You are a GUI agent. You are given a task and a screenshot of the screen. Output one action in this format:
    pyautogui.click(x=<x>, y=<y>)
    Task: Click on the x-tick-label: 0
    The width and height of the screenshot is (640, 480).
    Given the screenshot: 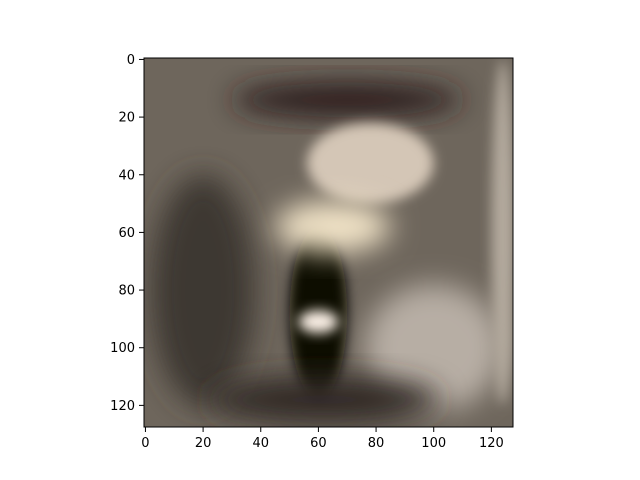 What is the action you would take?
    pyautogui.click(x=145, y=443)
    